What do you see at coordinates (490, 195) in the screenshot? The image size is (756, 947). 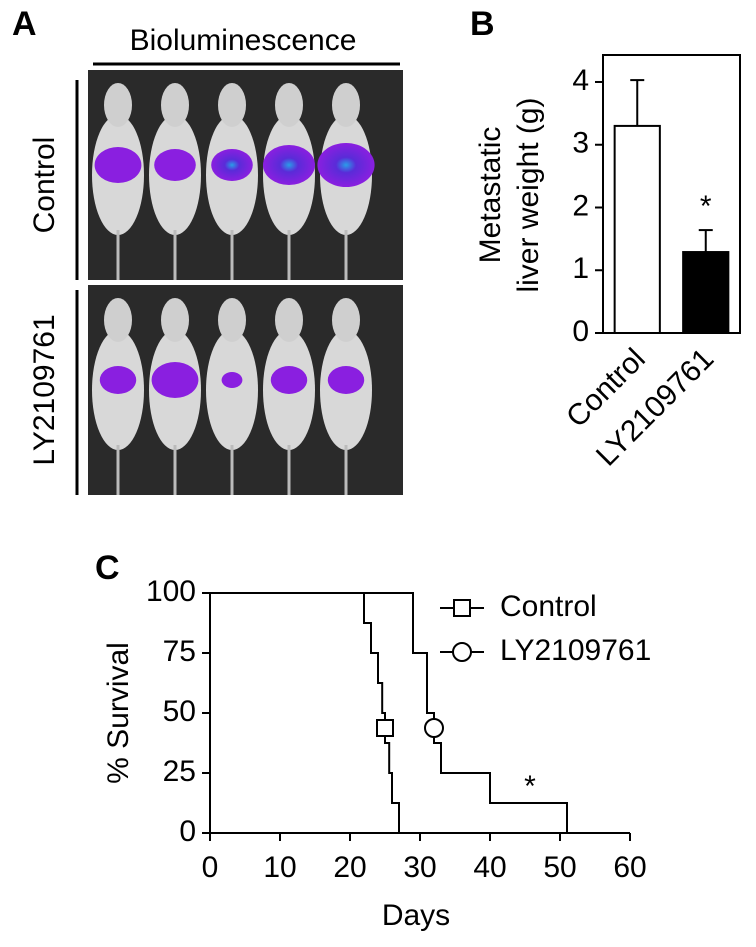 I see `y-axis-label: Metastatic` at bounding box center [490, 195].